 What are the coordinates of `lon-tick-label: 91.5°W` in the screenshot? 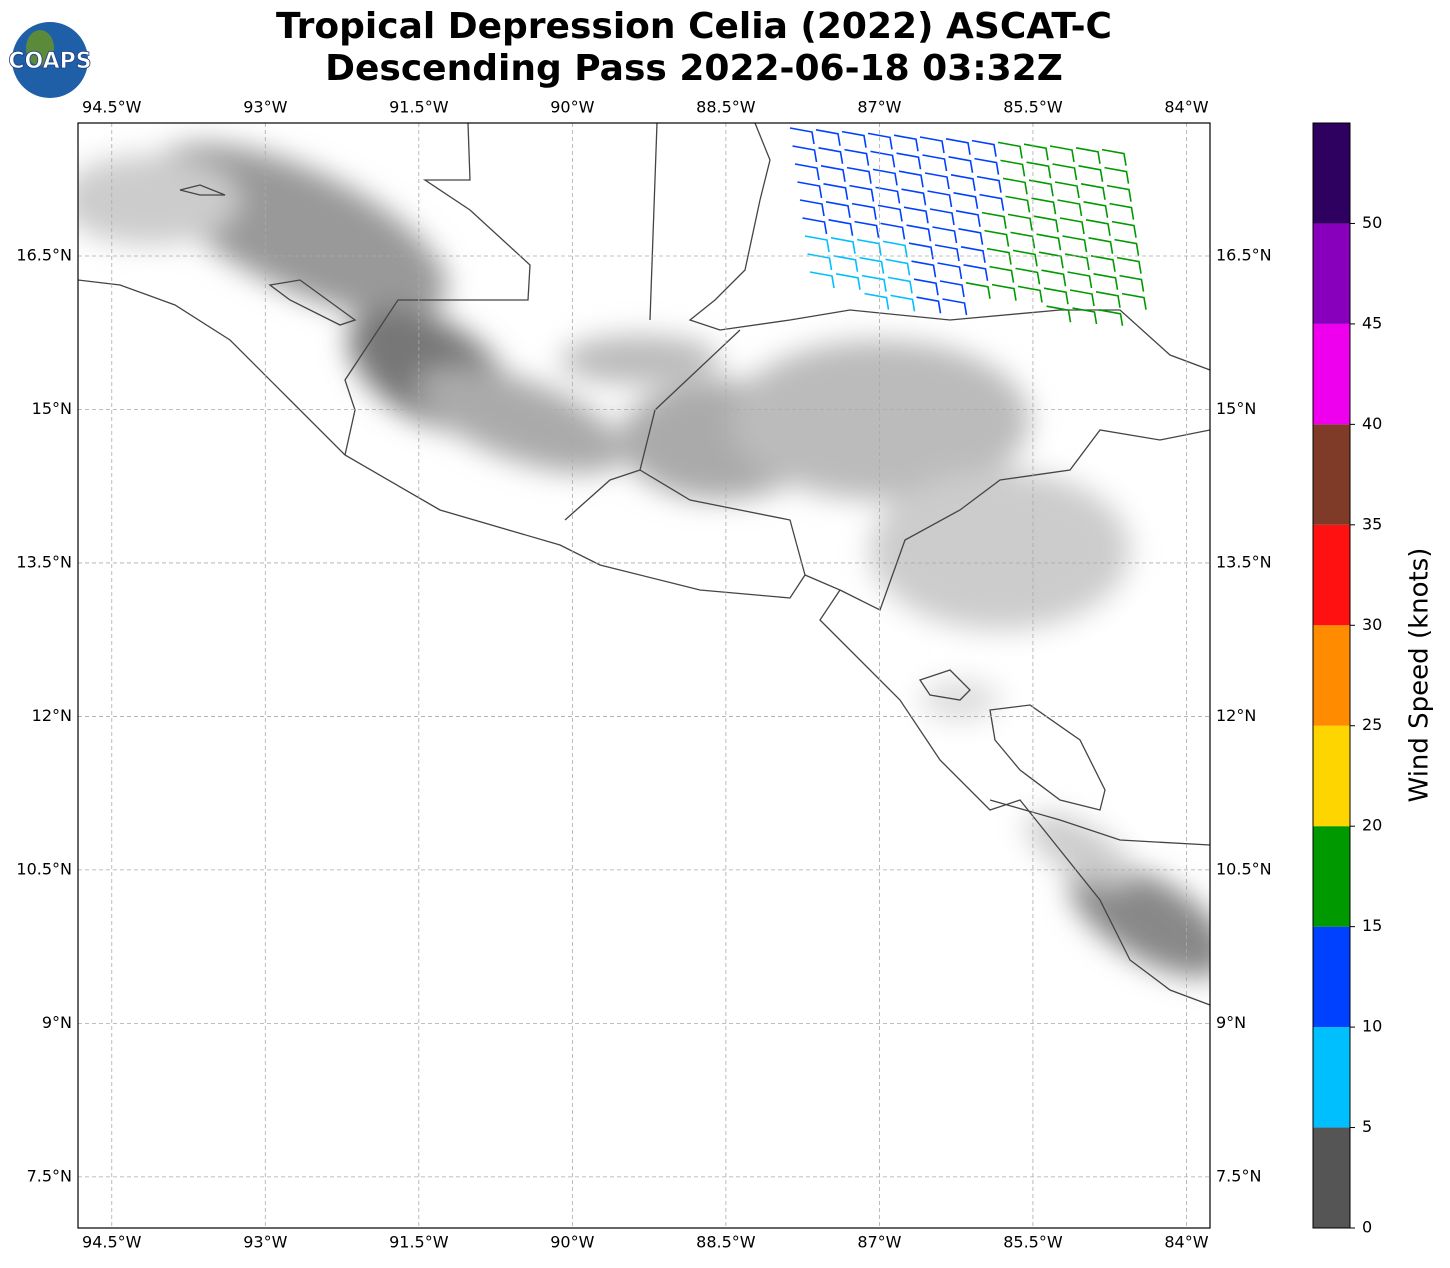 It's located at (419, 107).